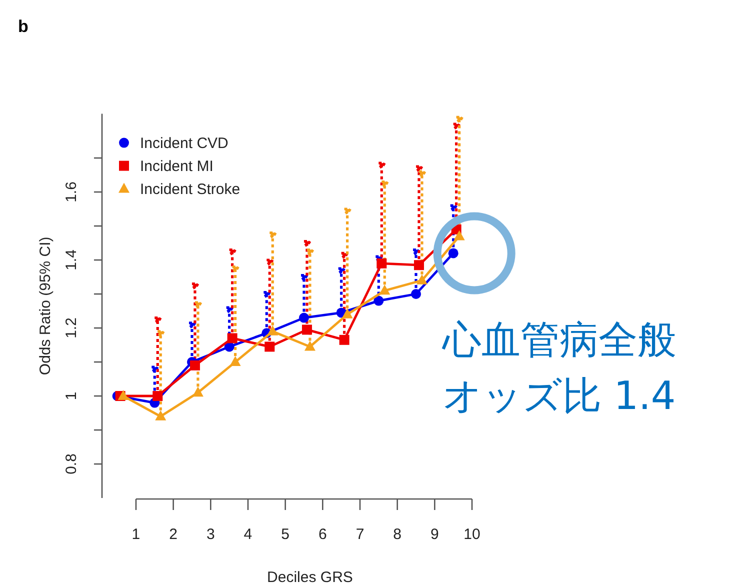 This screenshot has width=744, height=586. What do you see at coordinates (190, 189) in the screenshot?
I see `legend-label: Incident Stroke` at bounding box center [190, 189].